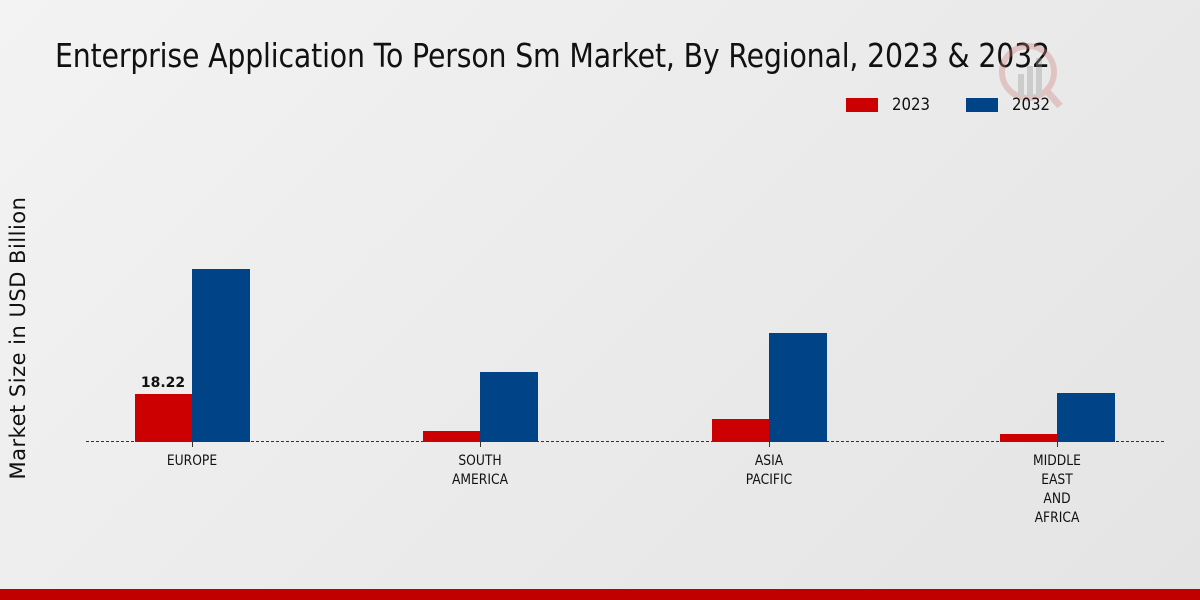 The width and height of the screenshot is (1200, 600). I want to click on x-axis-label-south-america: SOUTH AMERICA, so click(480, 470).